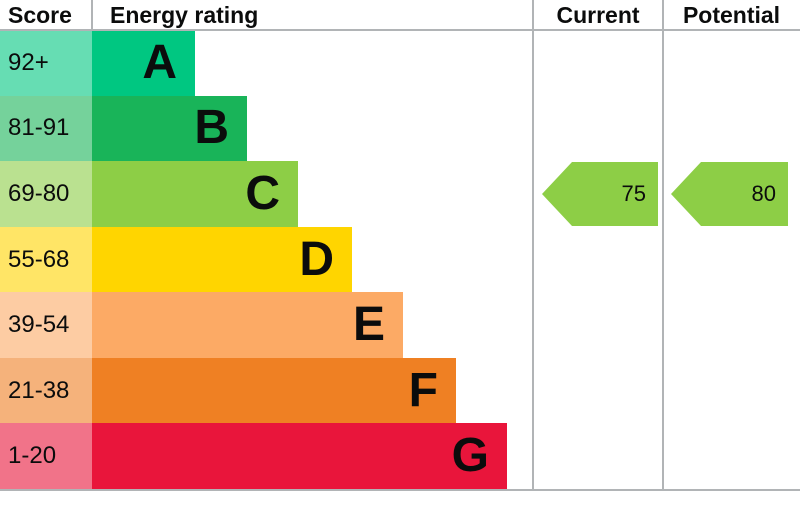  What do you see at coordinates (470, 456) in the screenshot?
I see `band-grade-g: G` at bounding box center [470, 456].